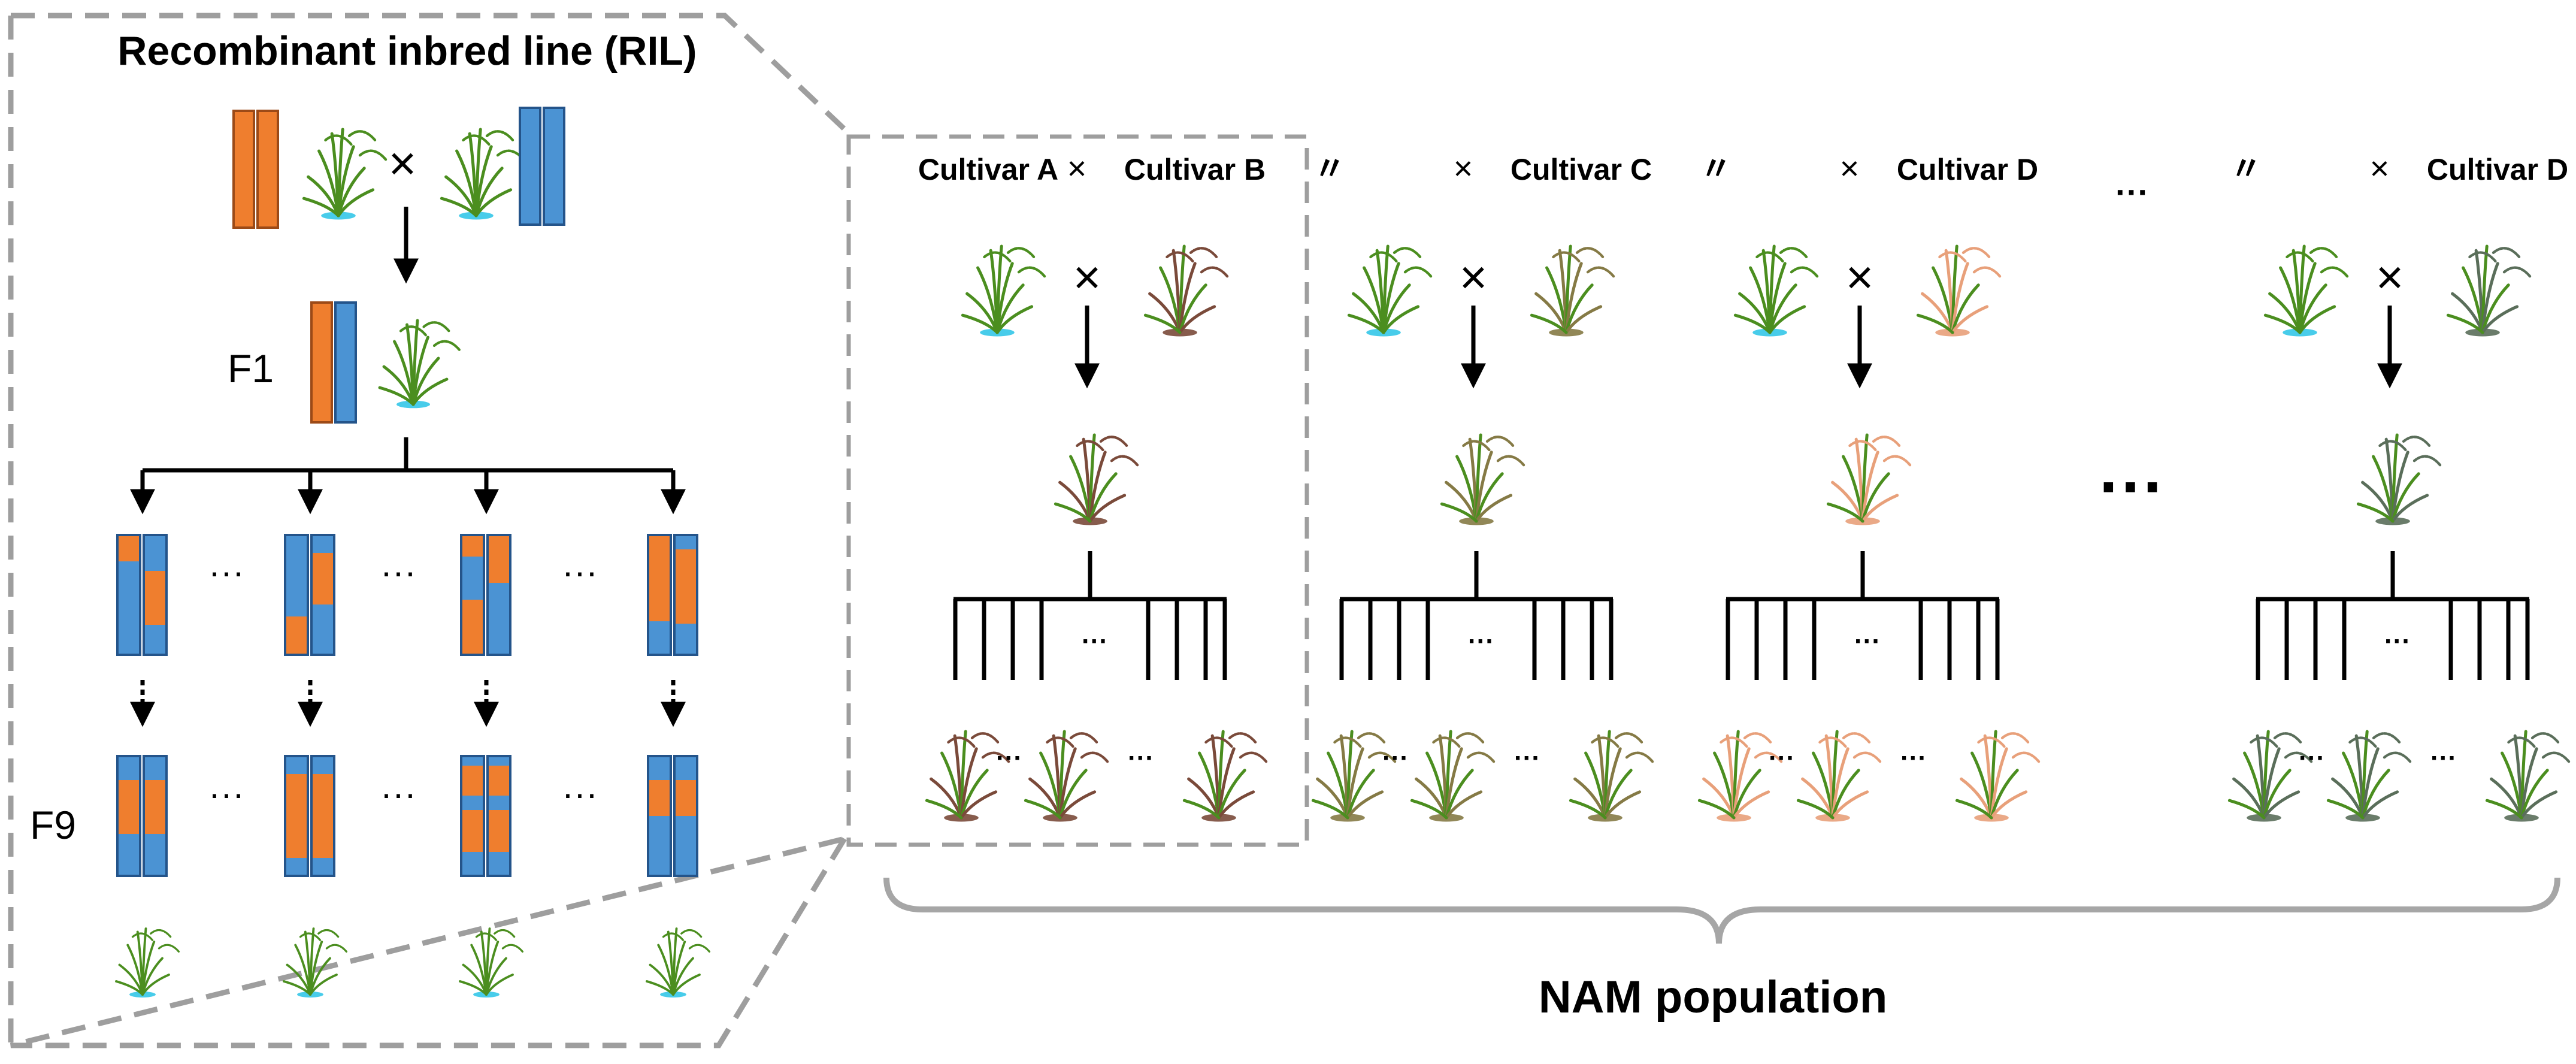 The height and width of the screenshot is (1064, 2576). Describe the element at coordinates (2399, 479) in the screenshot. I see `nam-f1-plant-icon` at that location.